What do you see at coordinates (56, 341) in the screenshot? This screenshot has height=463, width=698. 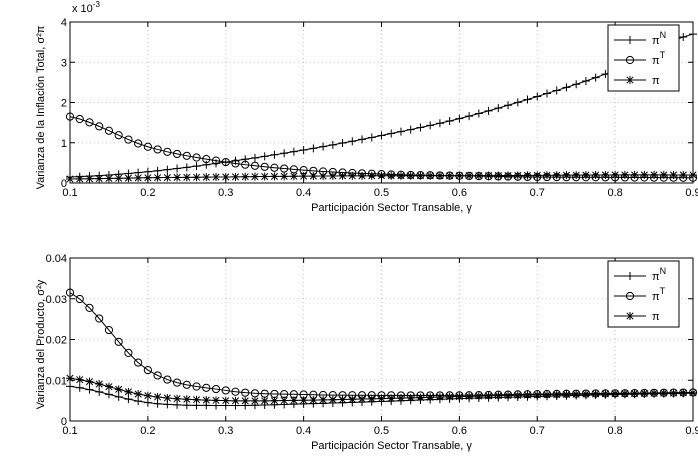 I see `y-tick-label: 0.02` at bounding box center [56, 341].